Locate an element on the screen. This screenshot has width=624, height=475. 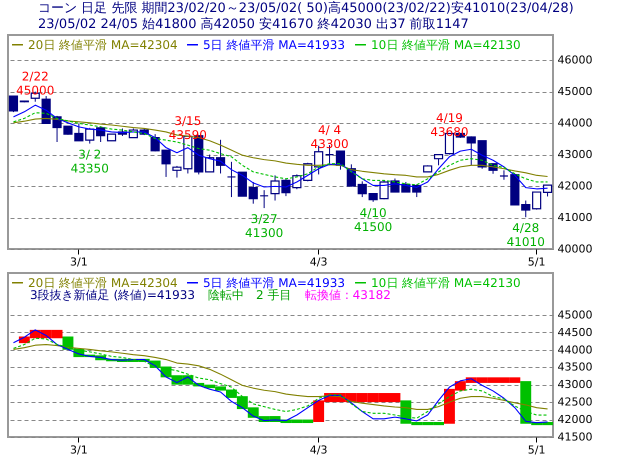
annotation: 3/27 41300 is located at coordinates (264, 226).